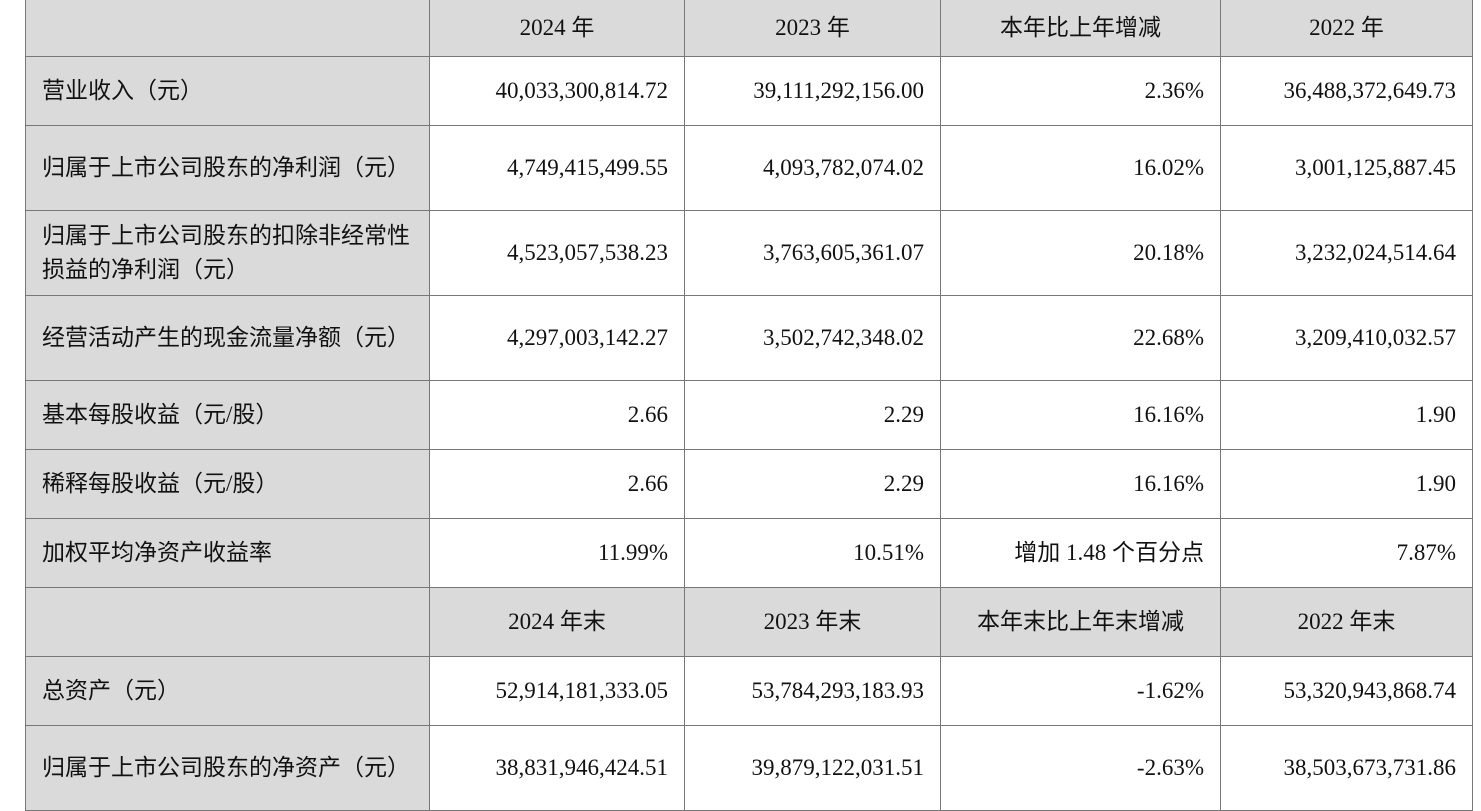 This screenshot has width=1481, height=811. I want to click on column-header: 2024 年, so click(557, 28).